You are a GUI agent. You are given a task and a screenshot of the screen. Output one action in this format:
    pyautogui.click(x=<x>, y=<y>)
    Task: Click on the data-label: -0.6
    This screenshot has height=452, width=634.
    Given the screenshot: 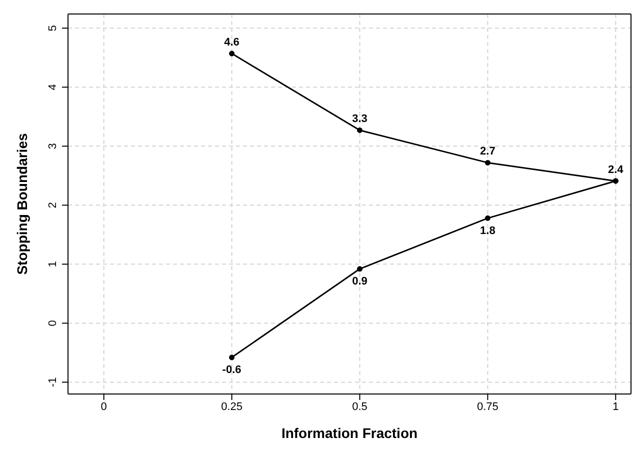 What is the action you would take?
    pyautogui.click(x=232, y=370)
    